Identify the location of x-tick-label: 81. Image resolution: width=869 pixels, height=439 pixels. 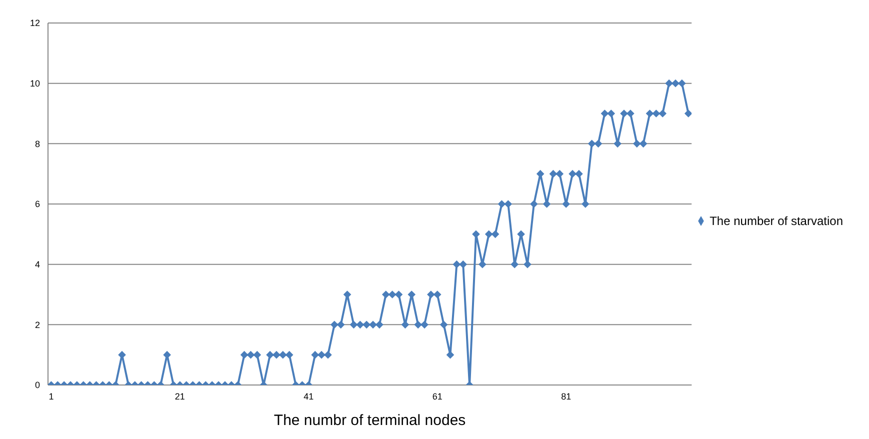
(566, 396).